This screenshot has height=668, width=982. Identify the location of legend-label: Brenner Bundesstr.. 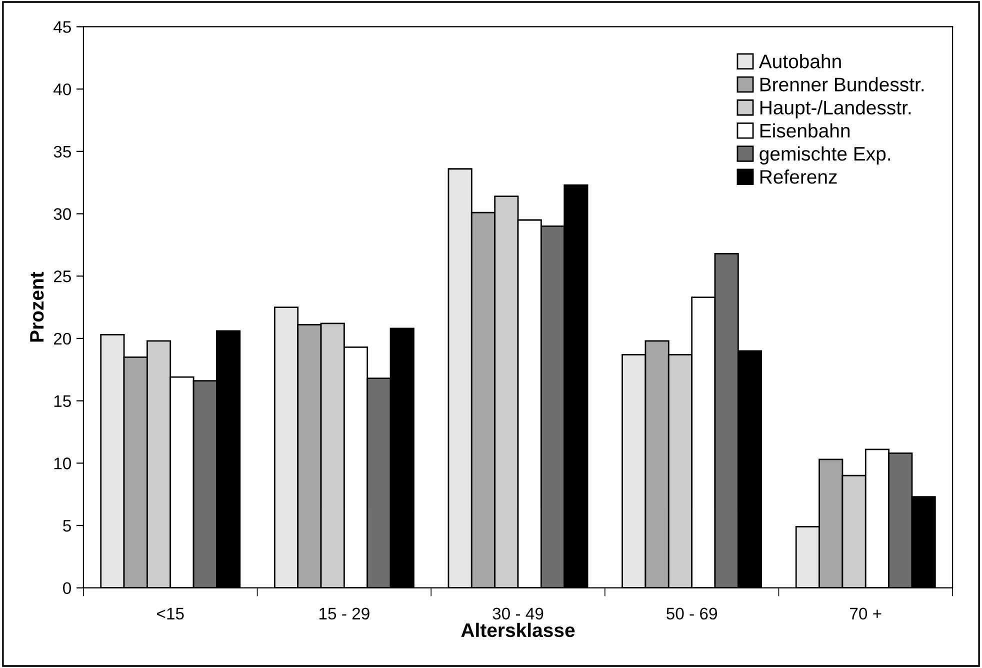
(842, 84).